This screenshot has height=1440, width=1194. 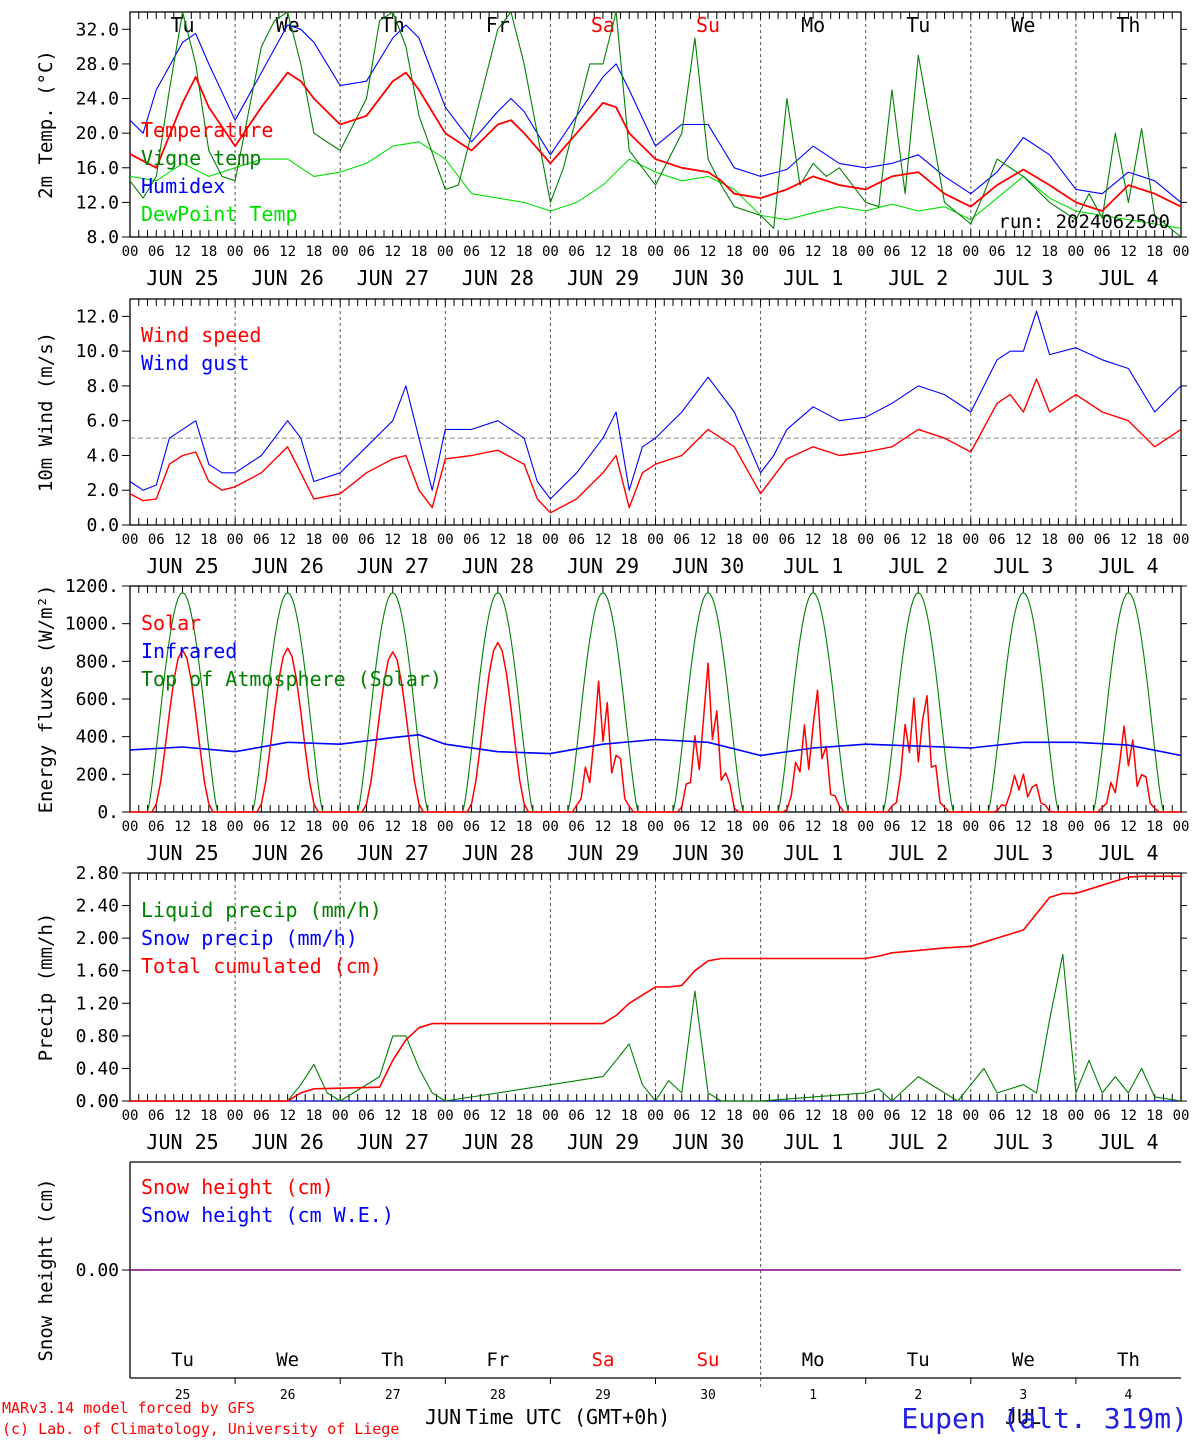 I want to click on series-gust, so click(x=655, y=405).